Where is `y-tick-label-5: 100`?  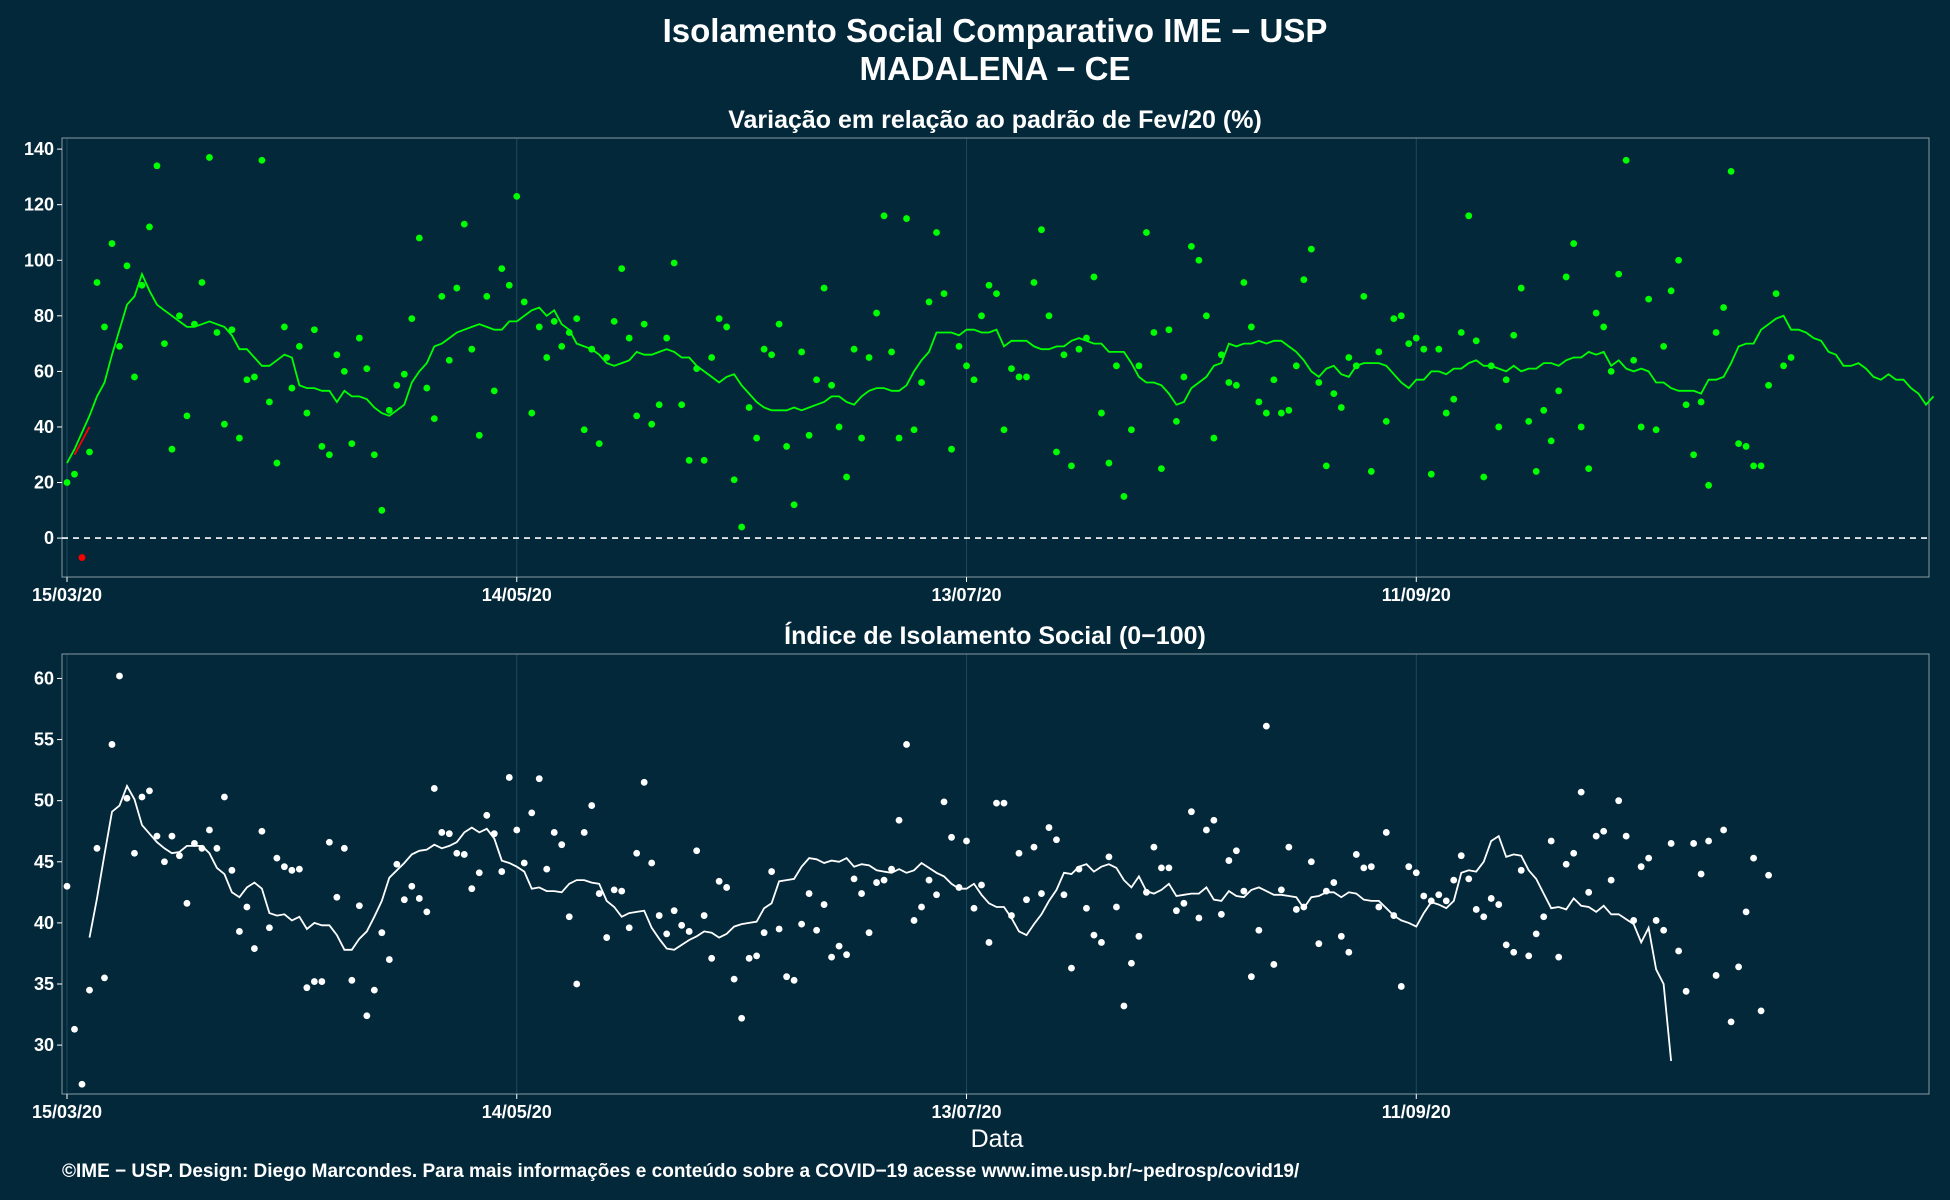 y-tick-label-5: 100 is located at coordinates (39, 260).